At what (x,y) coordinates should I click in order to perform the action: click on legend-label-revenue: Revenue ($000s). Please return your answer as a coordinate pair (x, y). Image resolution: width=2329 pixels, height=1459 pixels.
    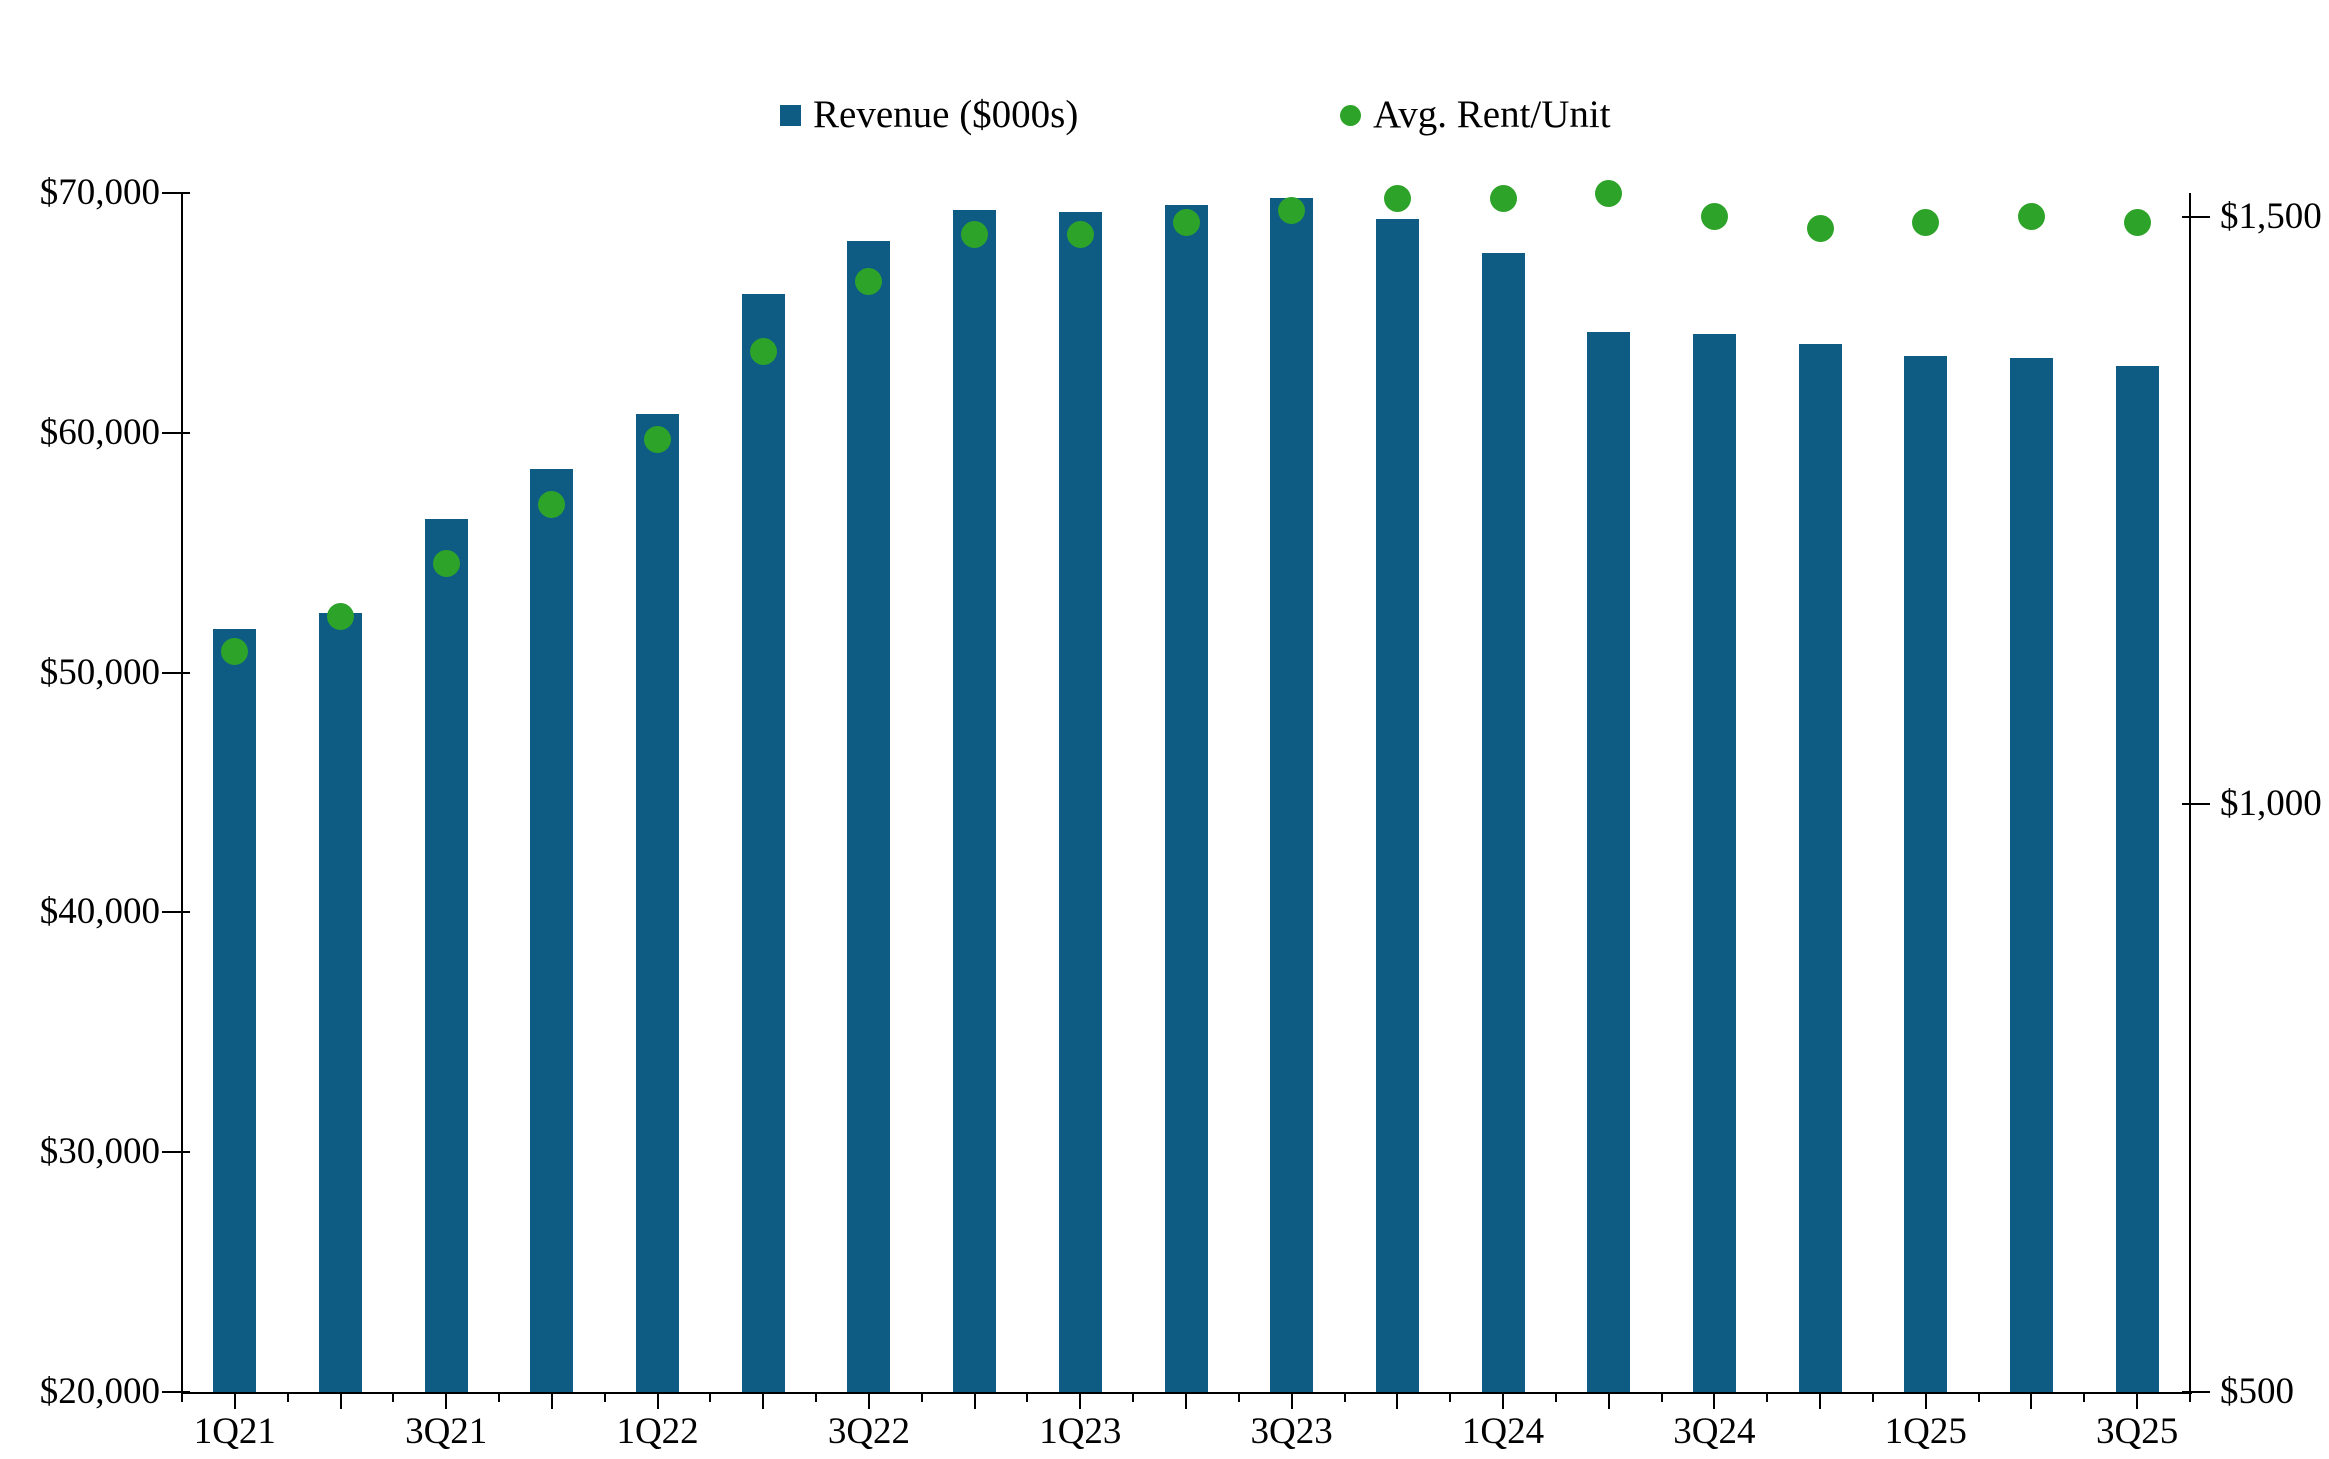
    Looking at the image, I should click on (946, 114).